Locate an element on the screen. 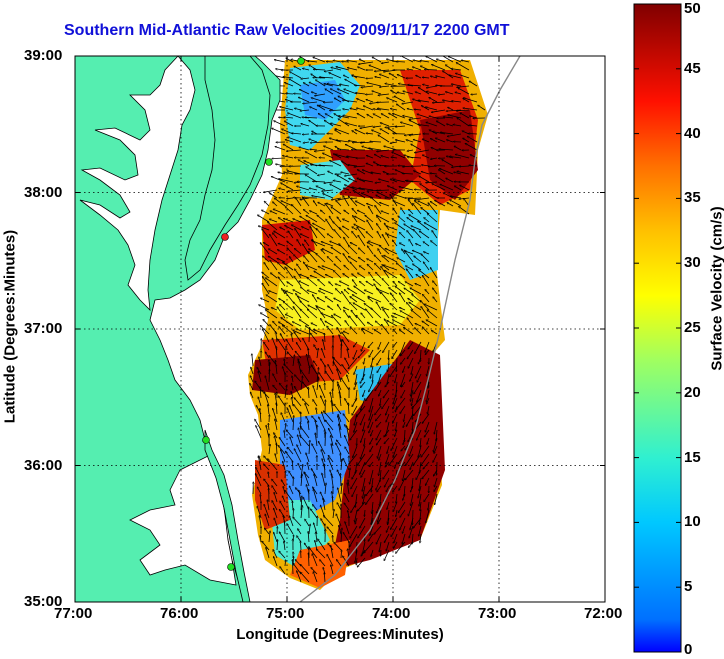 The width and height of the screenshot is (724, 659). darkred-southeast is located at coordinates (387, 455).